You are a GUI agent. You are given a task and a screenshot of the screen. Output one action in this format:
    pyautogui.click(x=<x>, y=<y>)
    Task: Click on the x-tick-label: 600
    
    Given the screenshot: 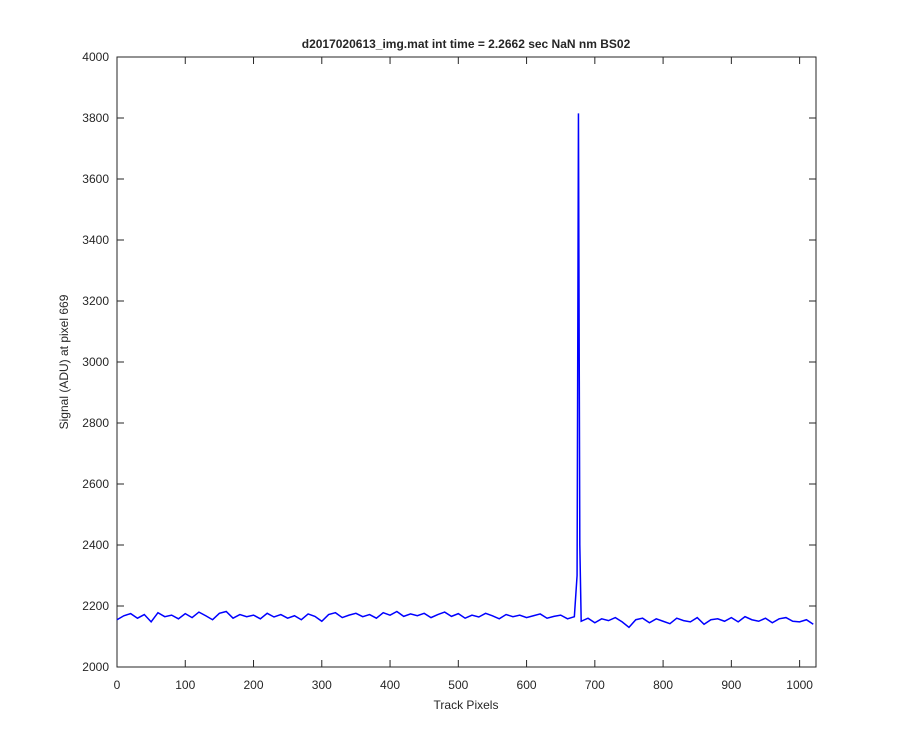 What is the action you would take?
    pyautogui.click(x=527, y=685)
    